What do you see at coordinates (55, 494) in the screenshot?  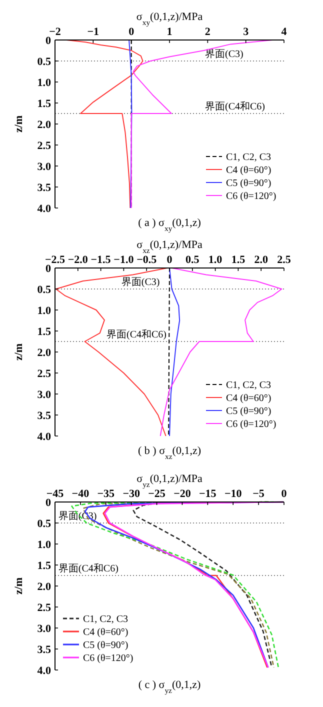 I see `x-tick-label: −45` at bounding box center [55, 494].